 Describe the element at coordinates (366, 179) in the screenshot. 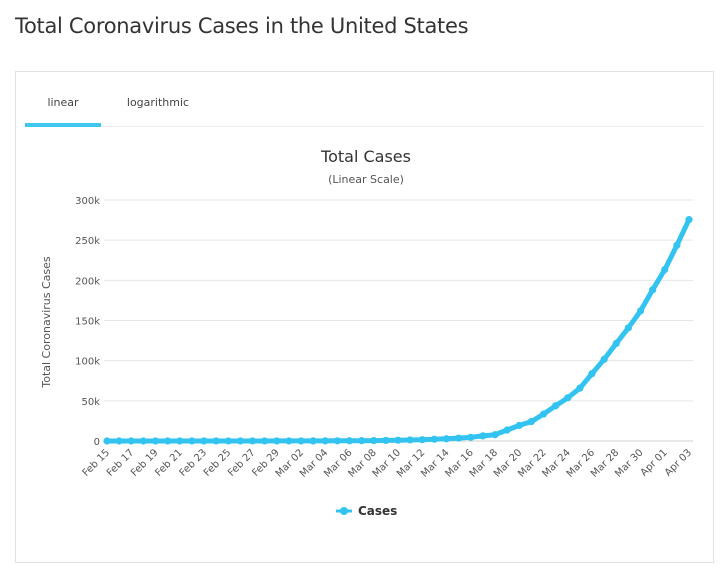

I see `chart-subtitle: (Linear Scale)` at that location.